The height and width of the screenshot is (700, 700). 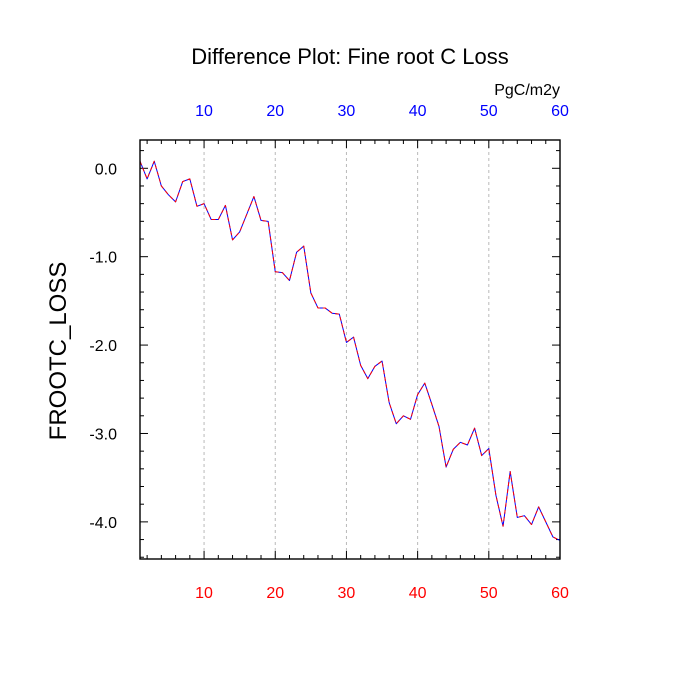 What do you see at coordinates (58, 351) in the screenshot?
I see `y-axis-label: FROOTC_LOSS` at bounding box center [58, 351].